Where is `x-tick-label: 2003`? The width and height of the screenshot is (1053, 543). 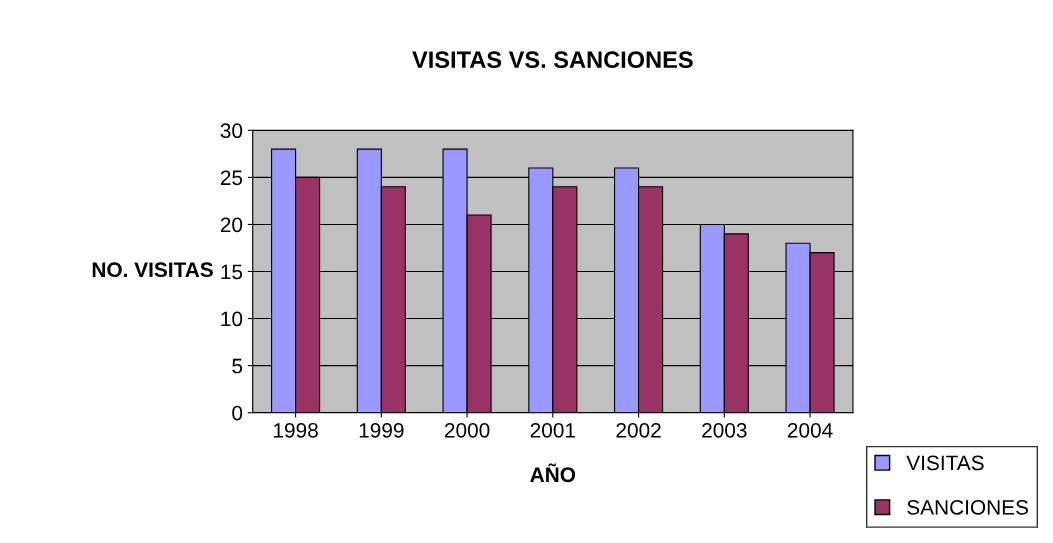 x-tick-label: 2003 is located at coordinates (724, 430).